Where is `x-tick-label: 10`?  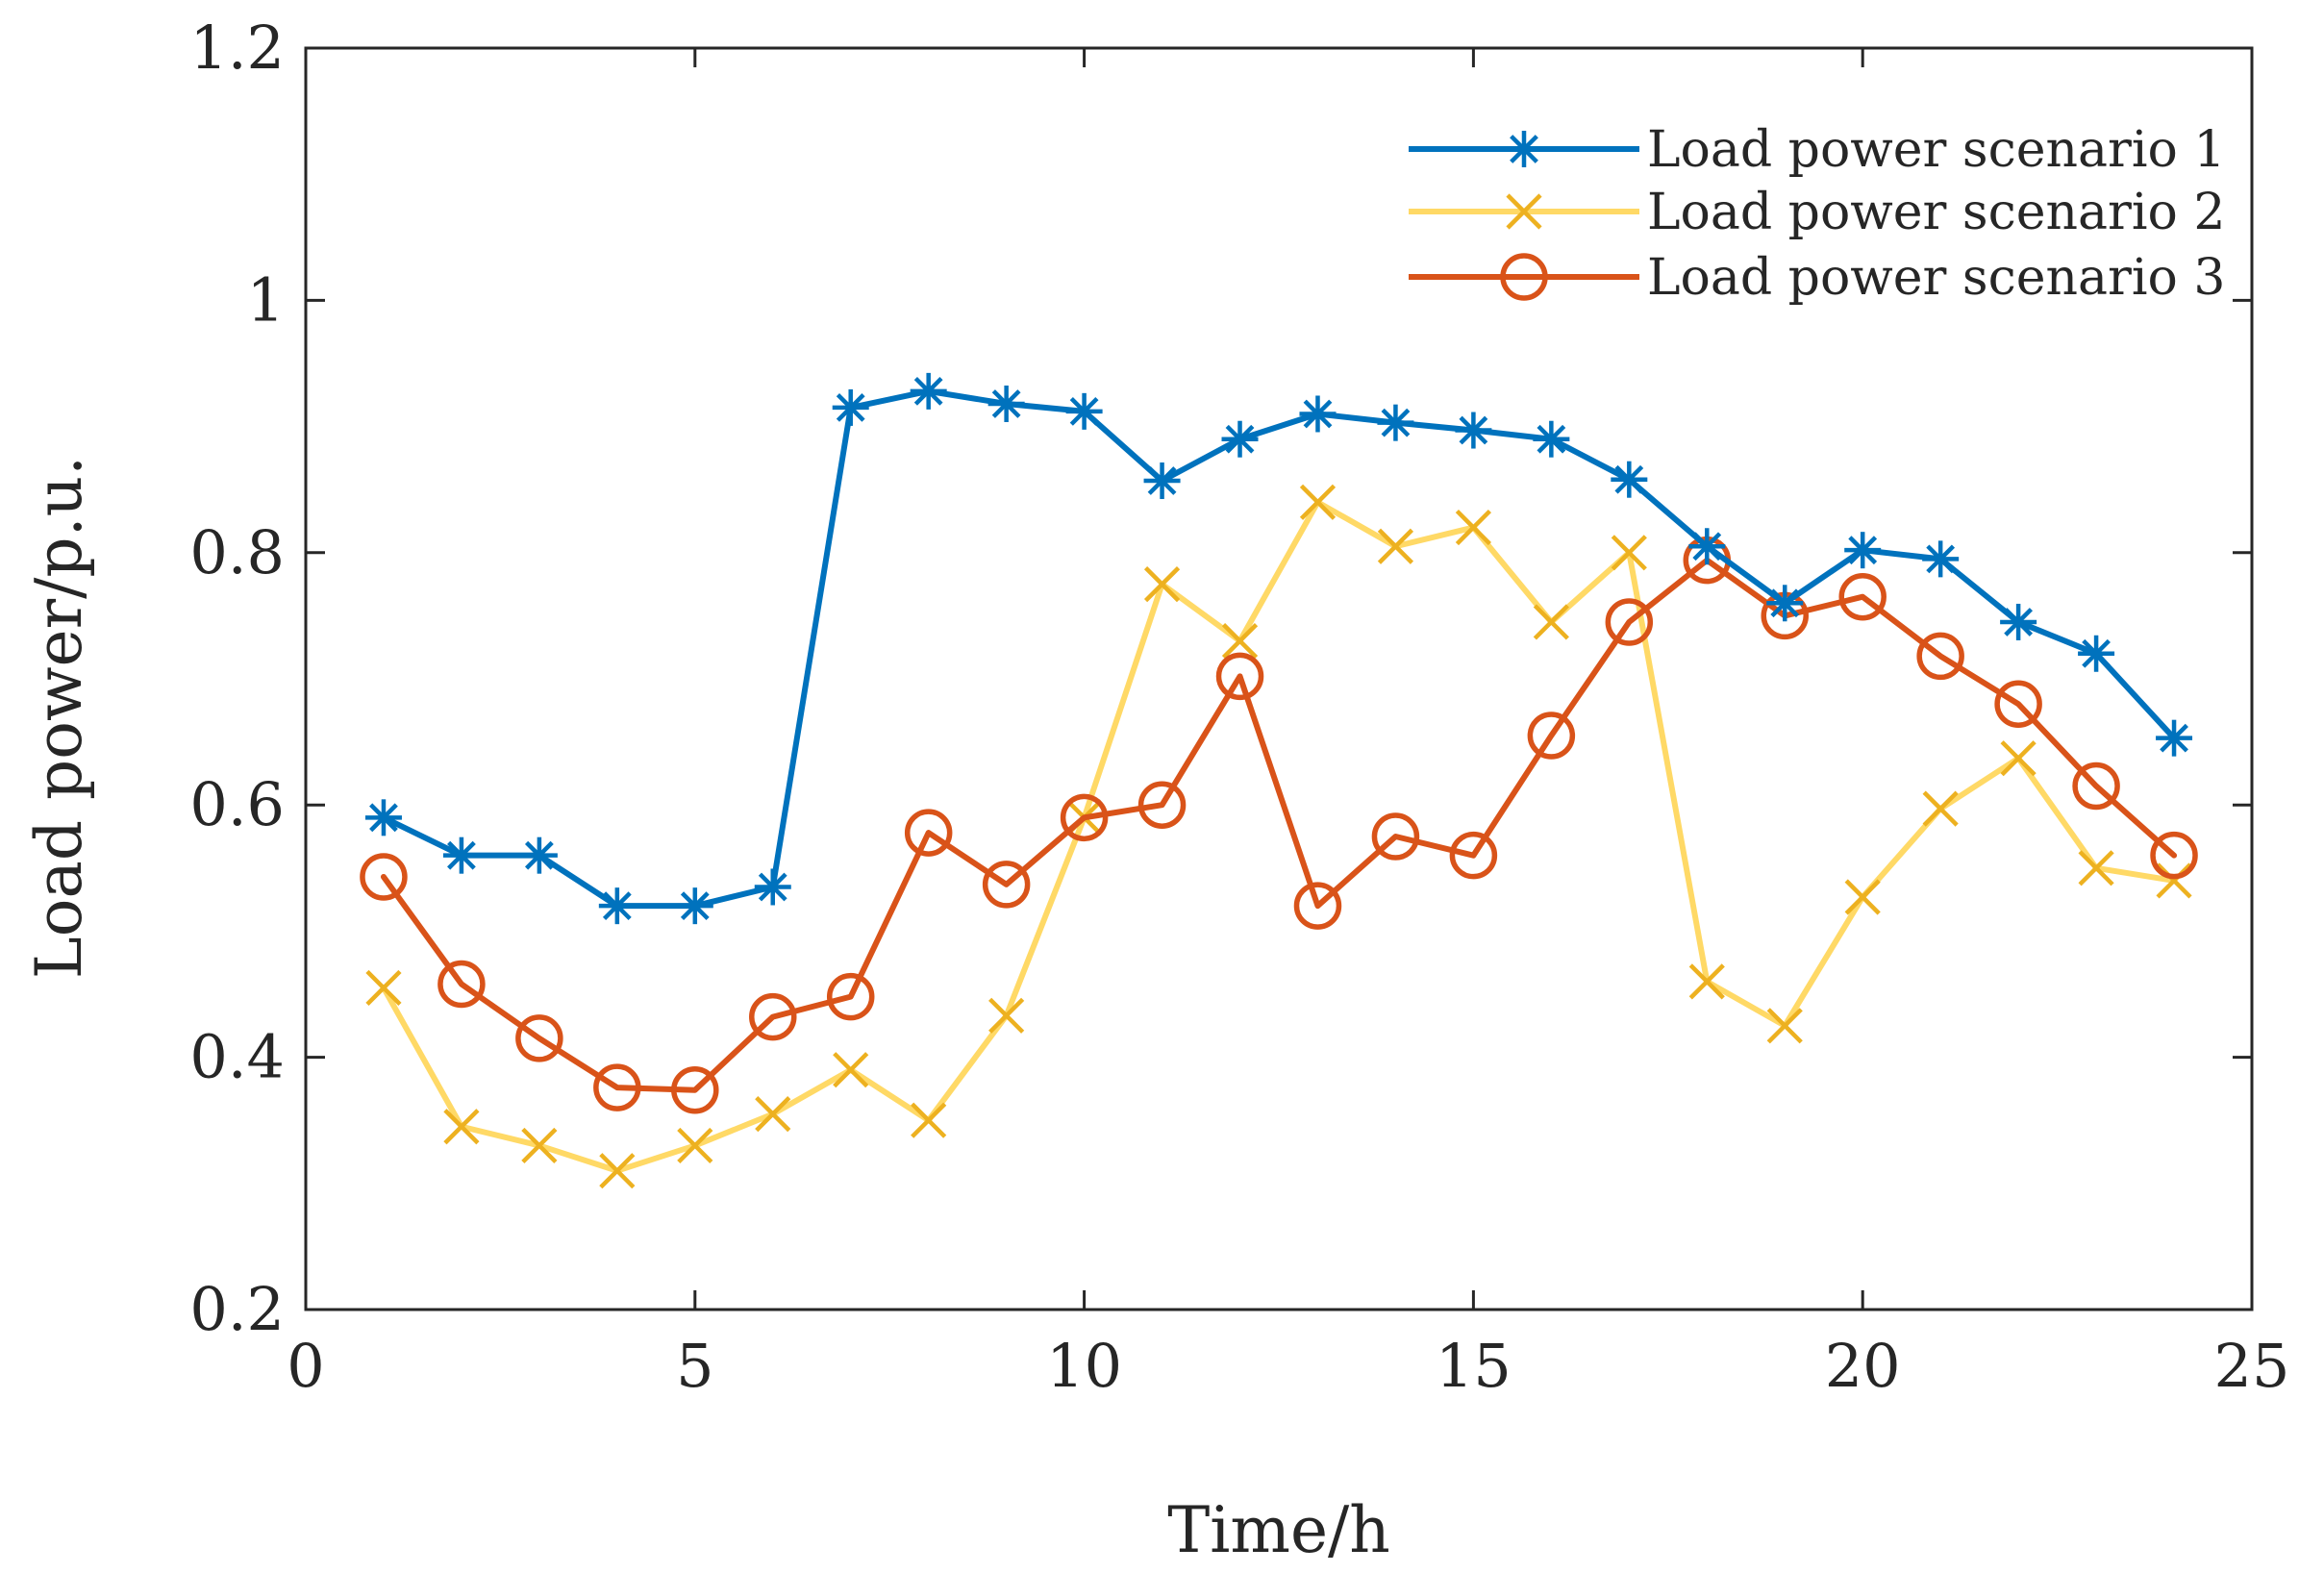 x-tick-label: 10 is located at coordinates (1084, 1366).